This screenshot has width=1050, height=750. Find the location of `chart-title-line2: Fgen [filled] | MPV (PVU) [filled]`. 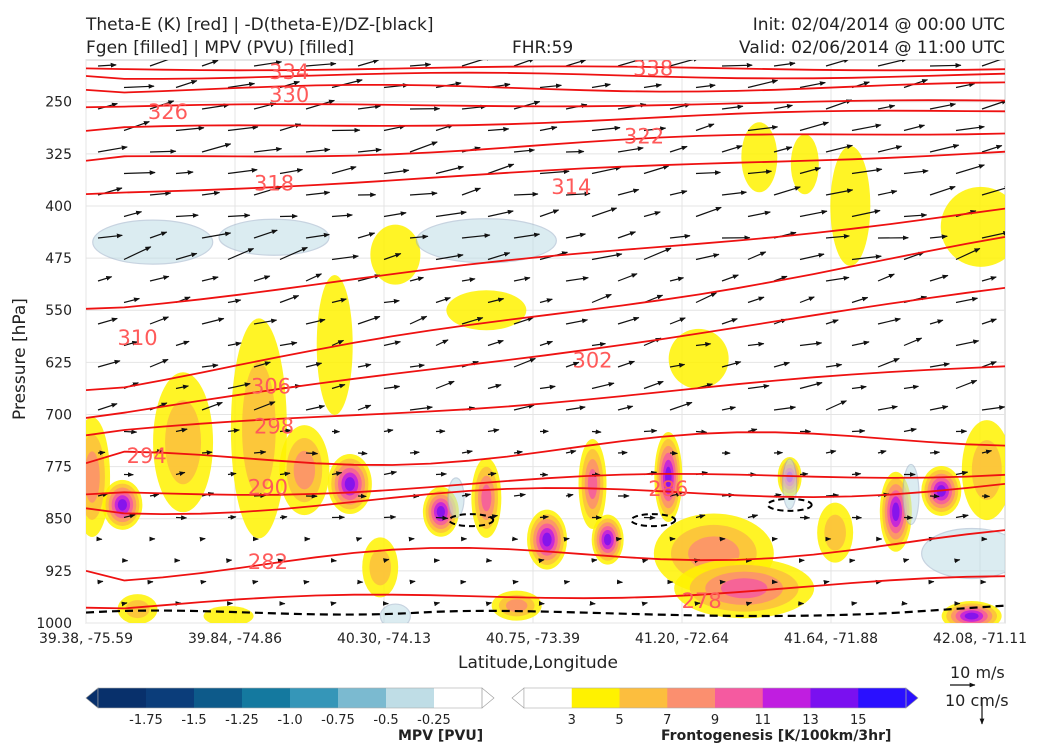

chart-title-line2: Fgen [filled] | MPV (PVU) [filled] is located at coordinates (220, 48).